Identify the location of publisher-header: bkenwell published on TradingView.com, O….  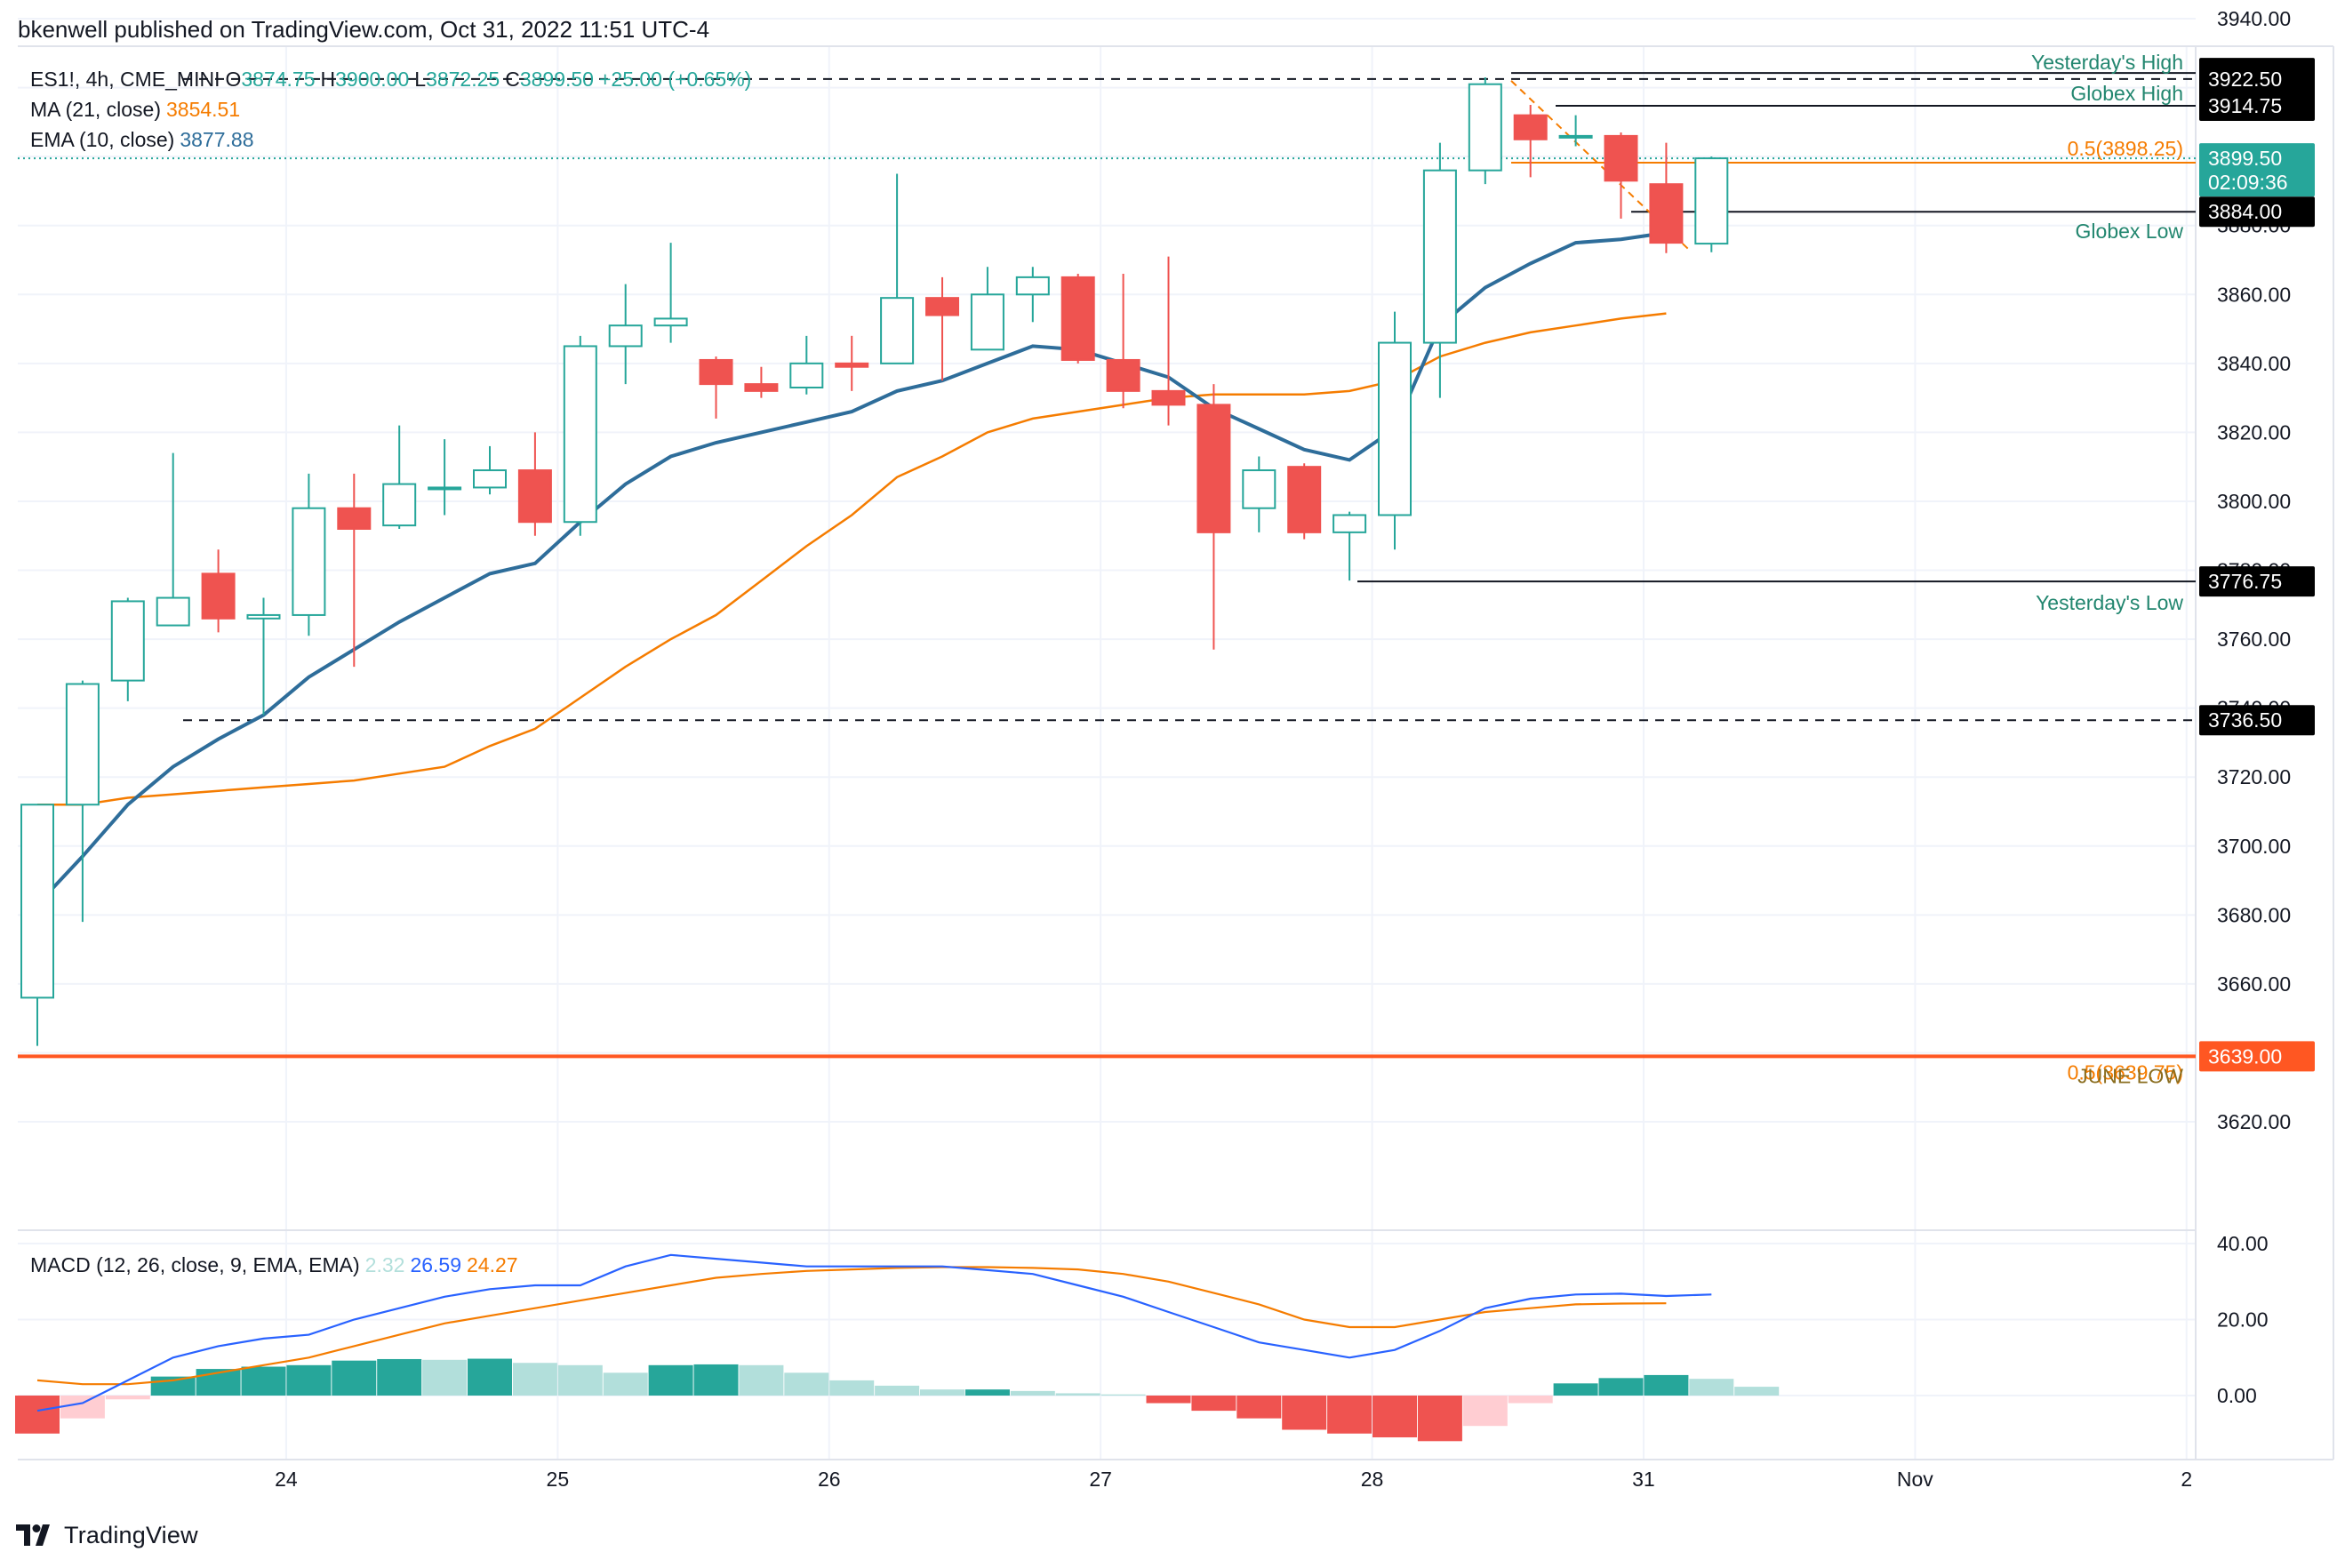
(364, 29).